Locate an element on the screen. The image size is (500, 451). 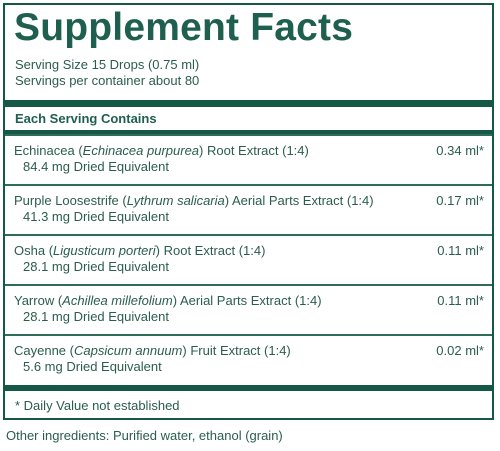
ingredient-latin: Lythrum salicaria is located at coordinates (175, 200).